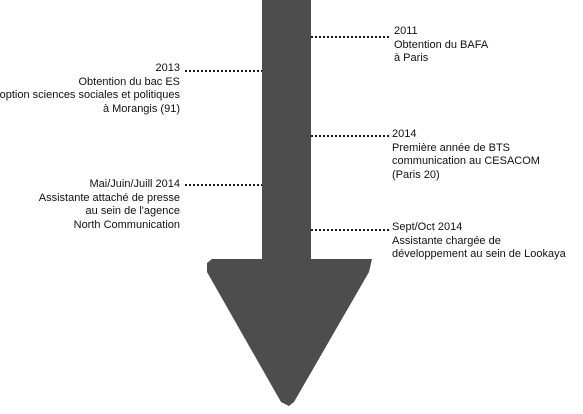 The height and width of the screenshot is (414, 583). What do you see at coordinates (167, 68) in the screenshot?
I see `event-date: 2013` at bounding box center [167, 68].